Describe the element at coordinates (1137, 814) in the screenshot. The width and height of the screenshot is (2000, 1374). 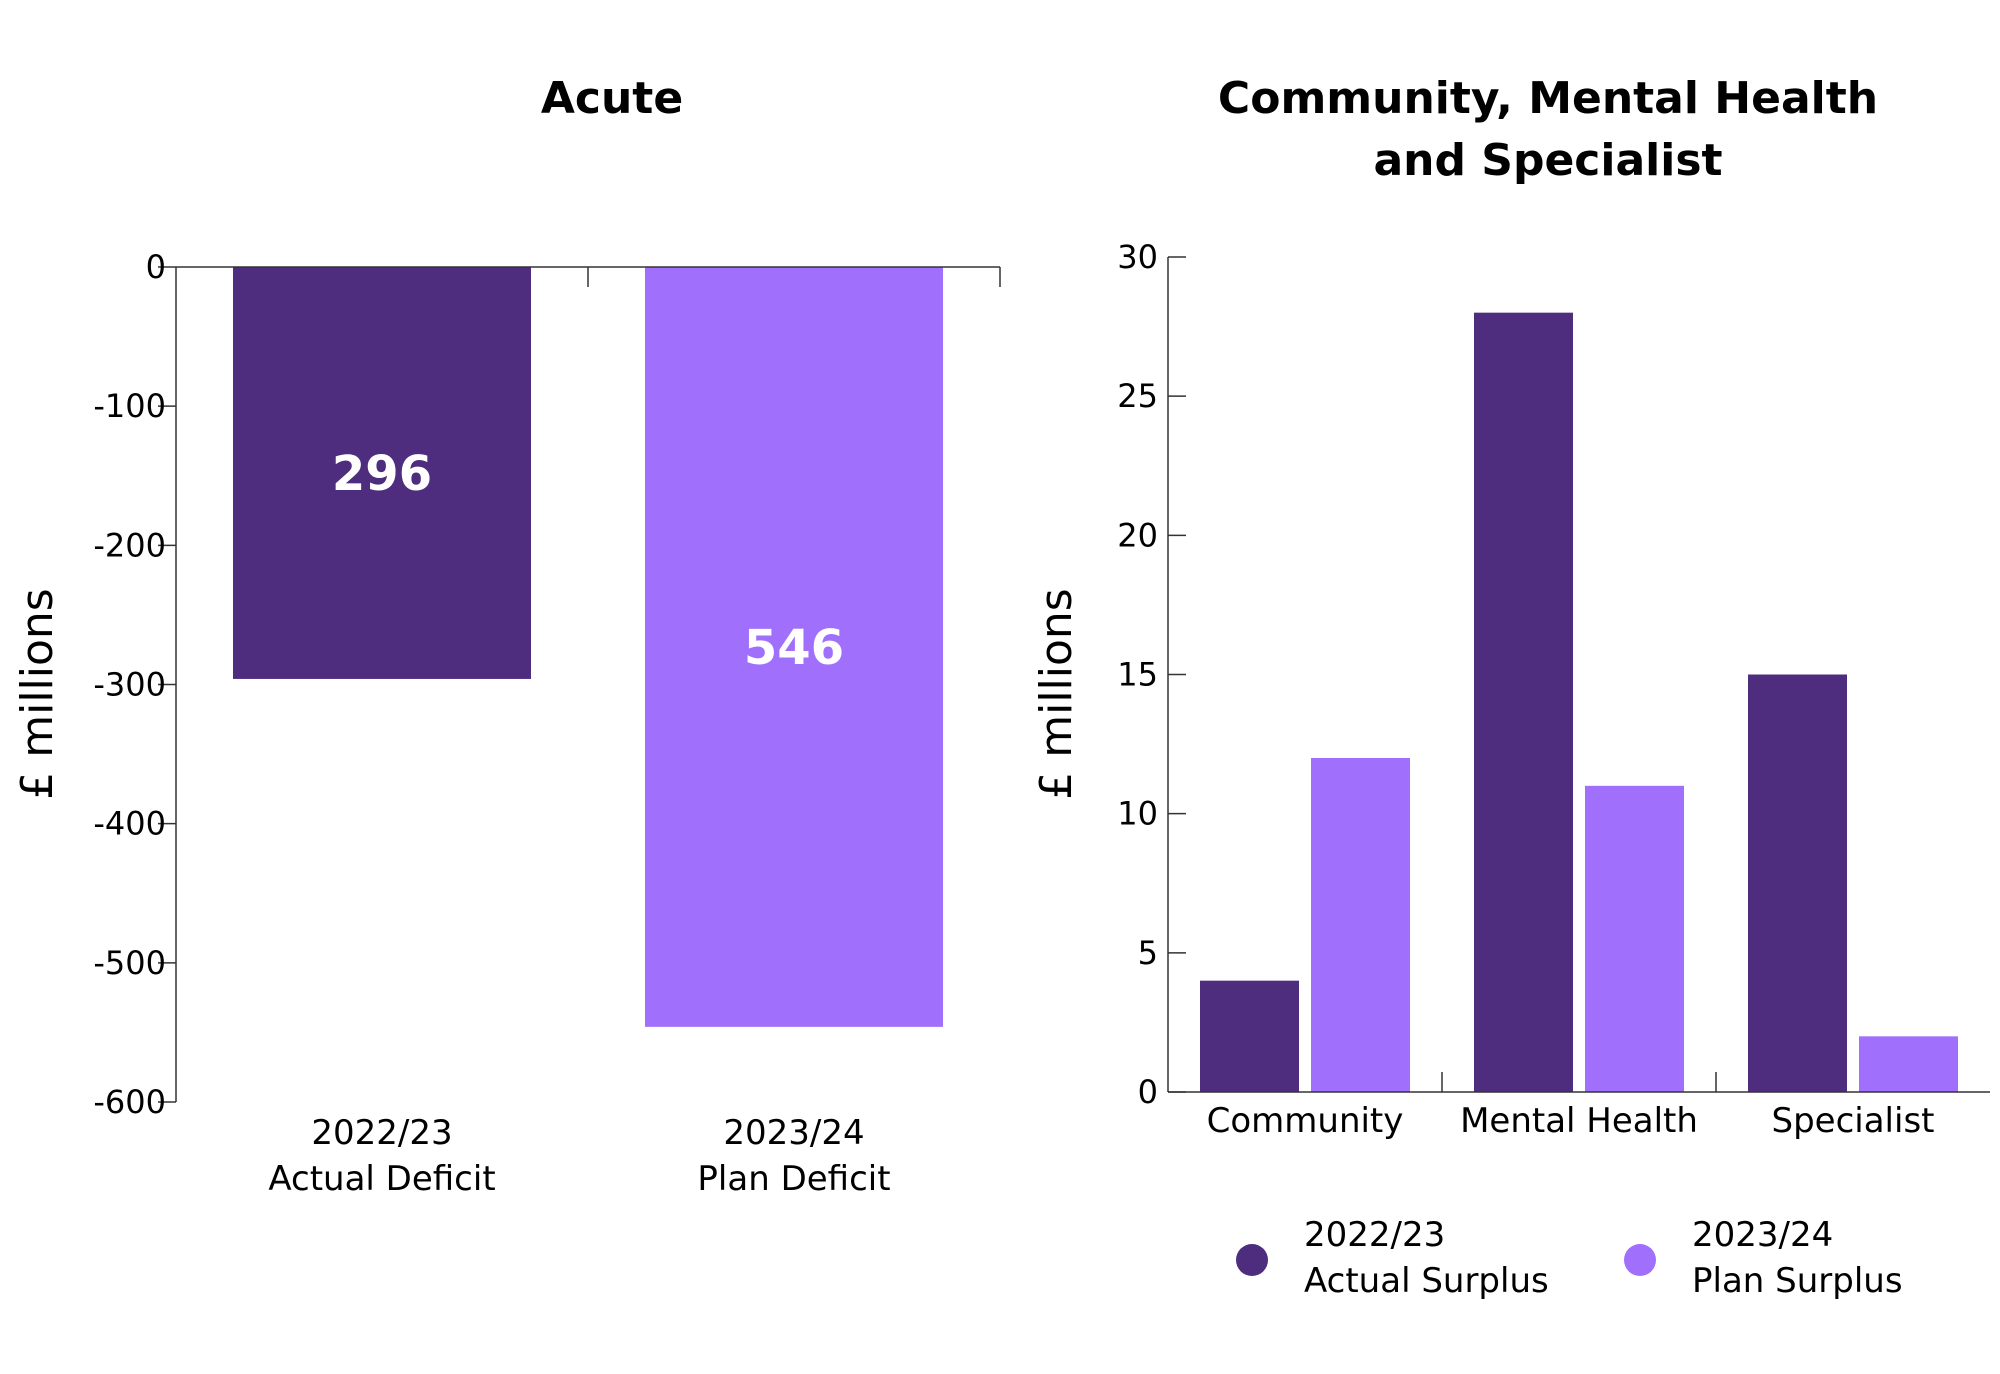
I see `cmhs-y-tick-label: 10` at that location.